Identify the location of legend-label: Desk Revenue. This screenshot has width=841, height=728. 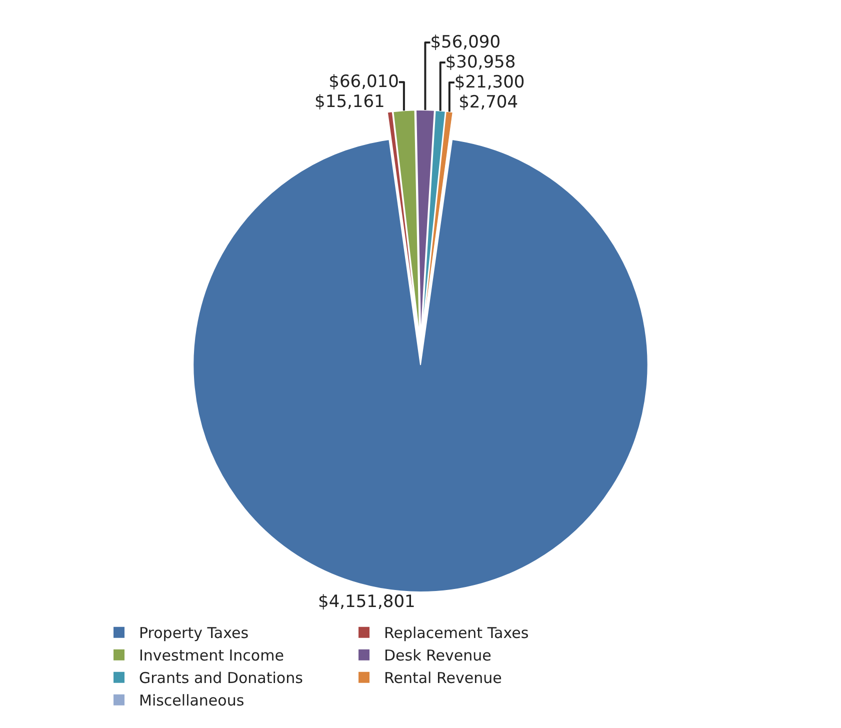
(438, 655).